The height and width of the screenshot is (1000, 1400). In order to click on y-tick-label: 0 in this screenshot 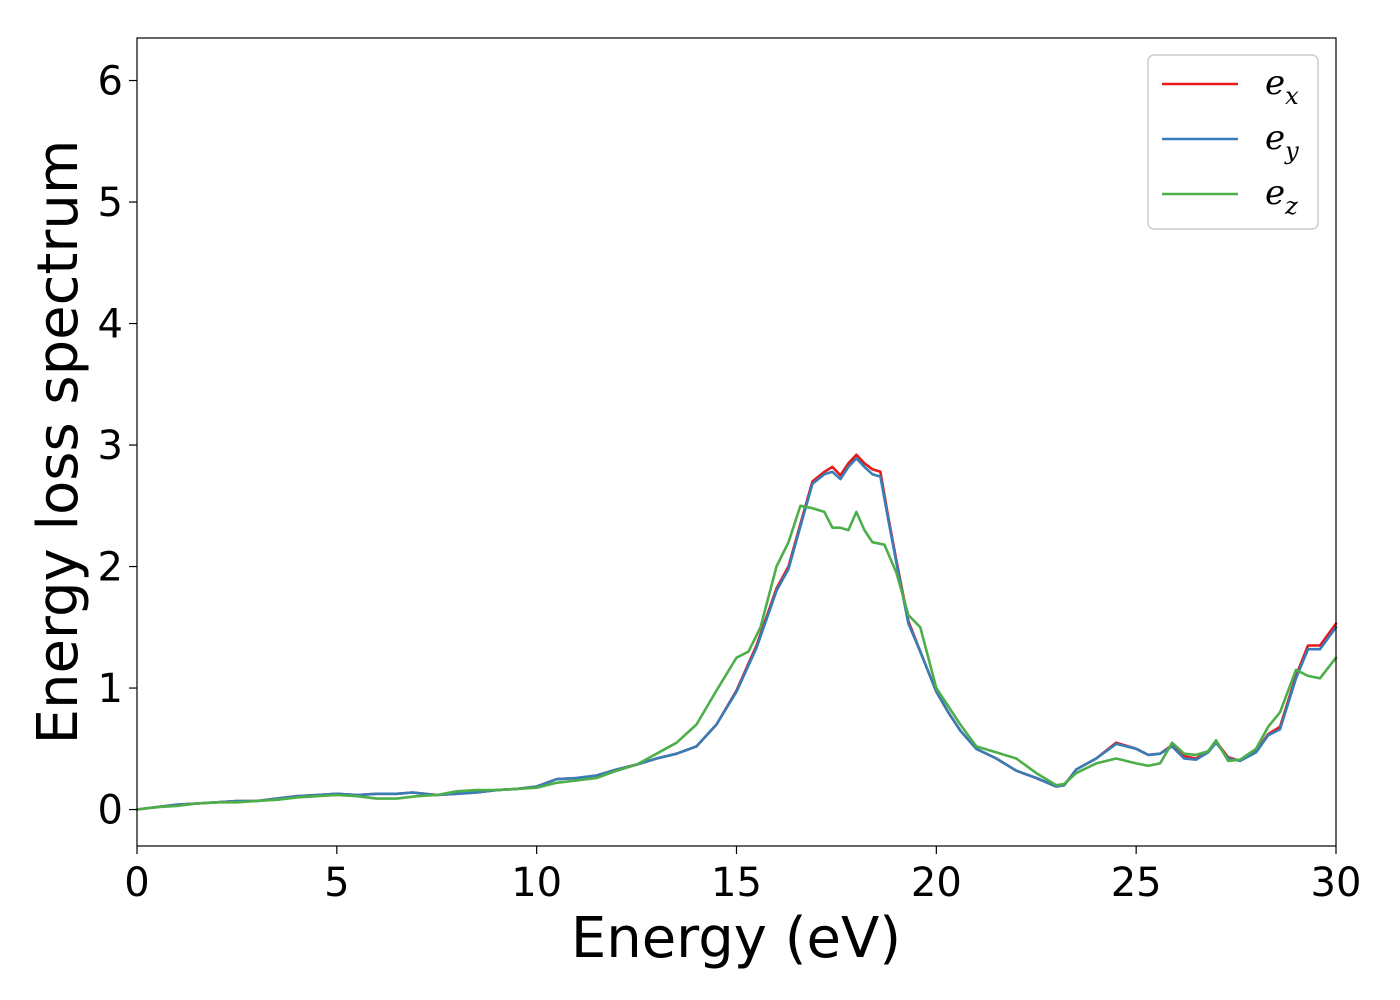, I will do `click(110, 811)`.